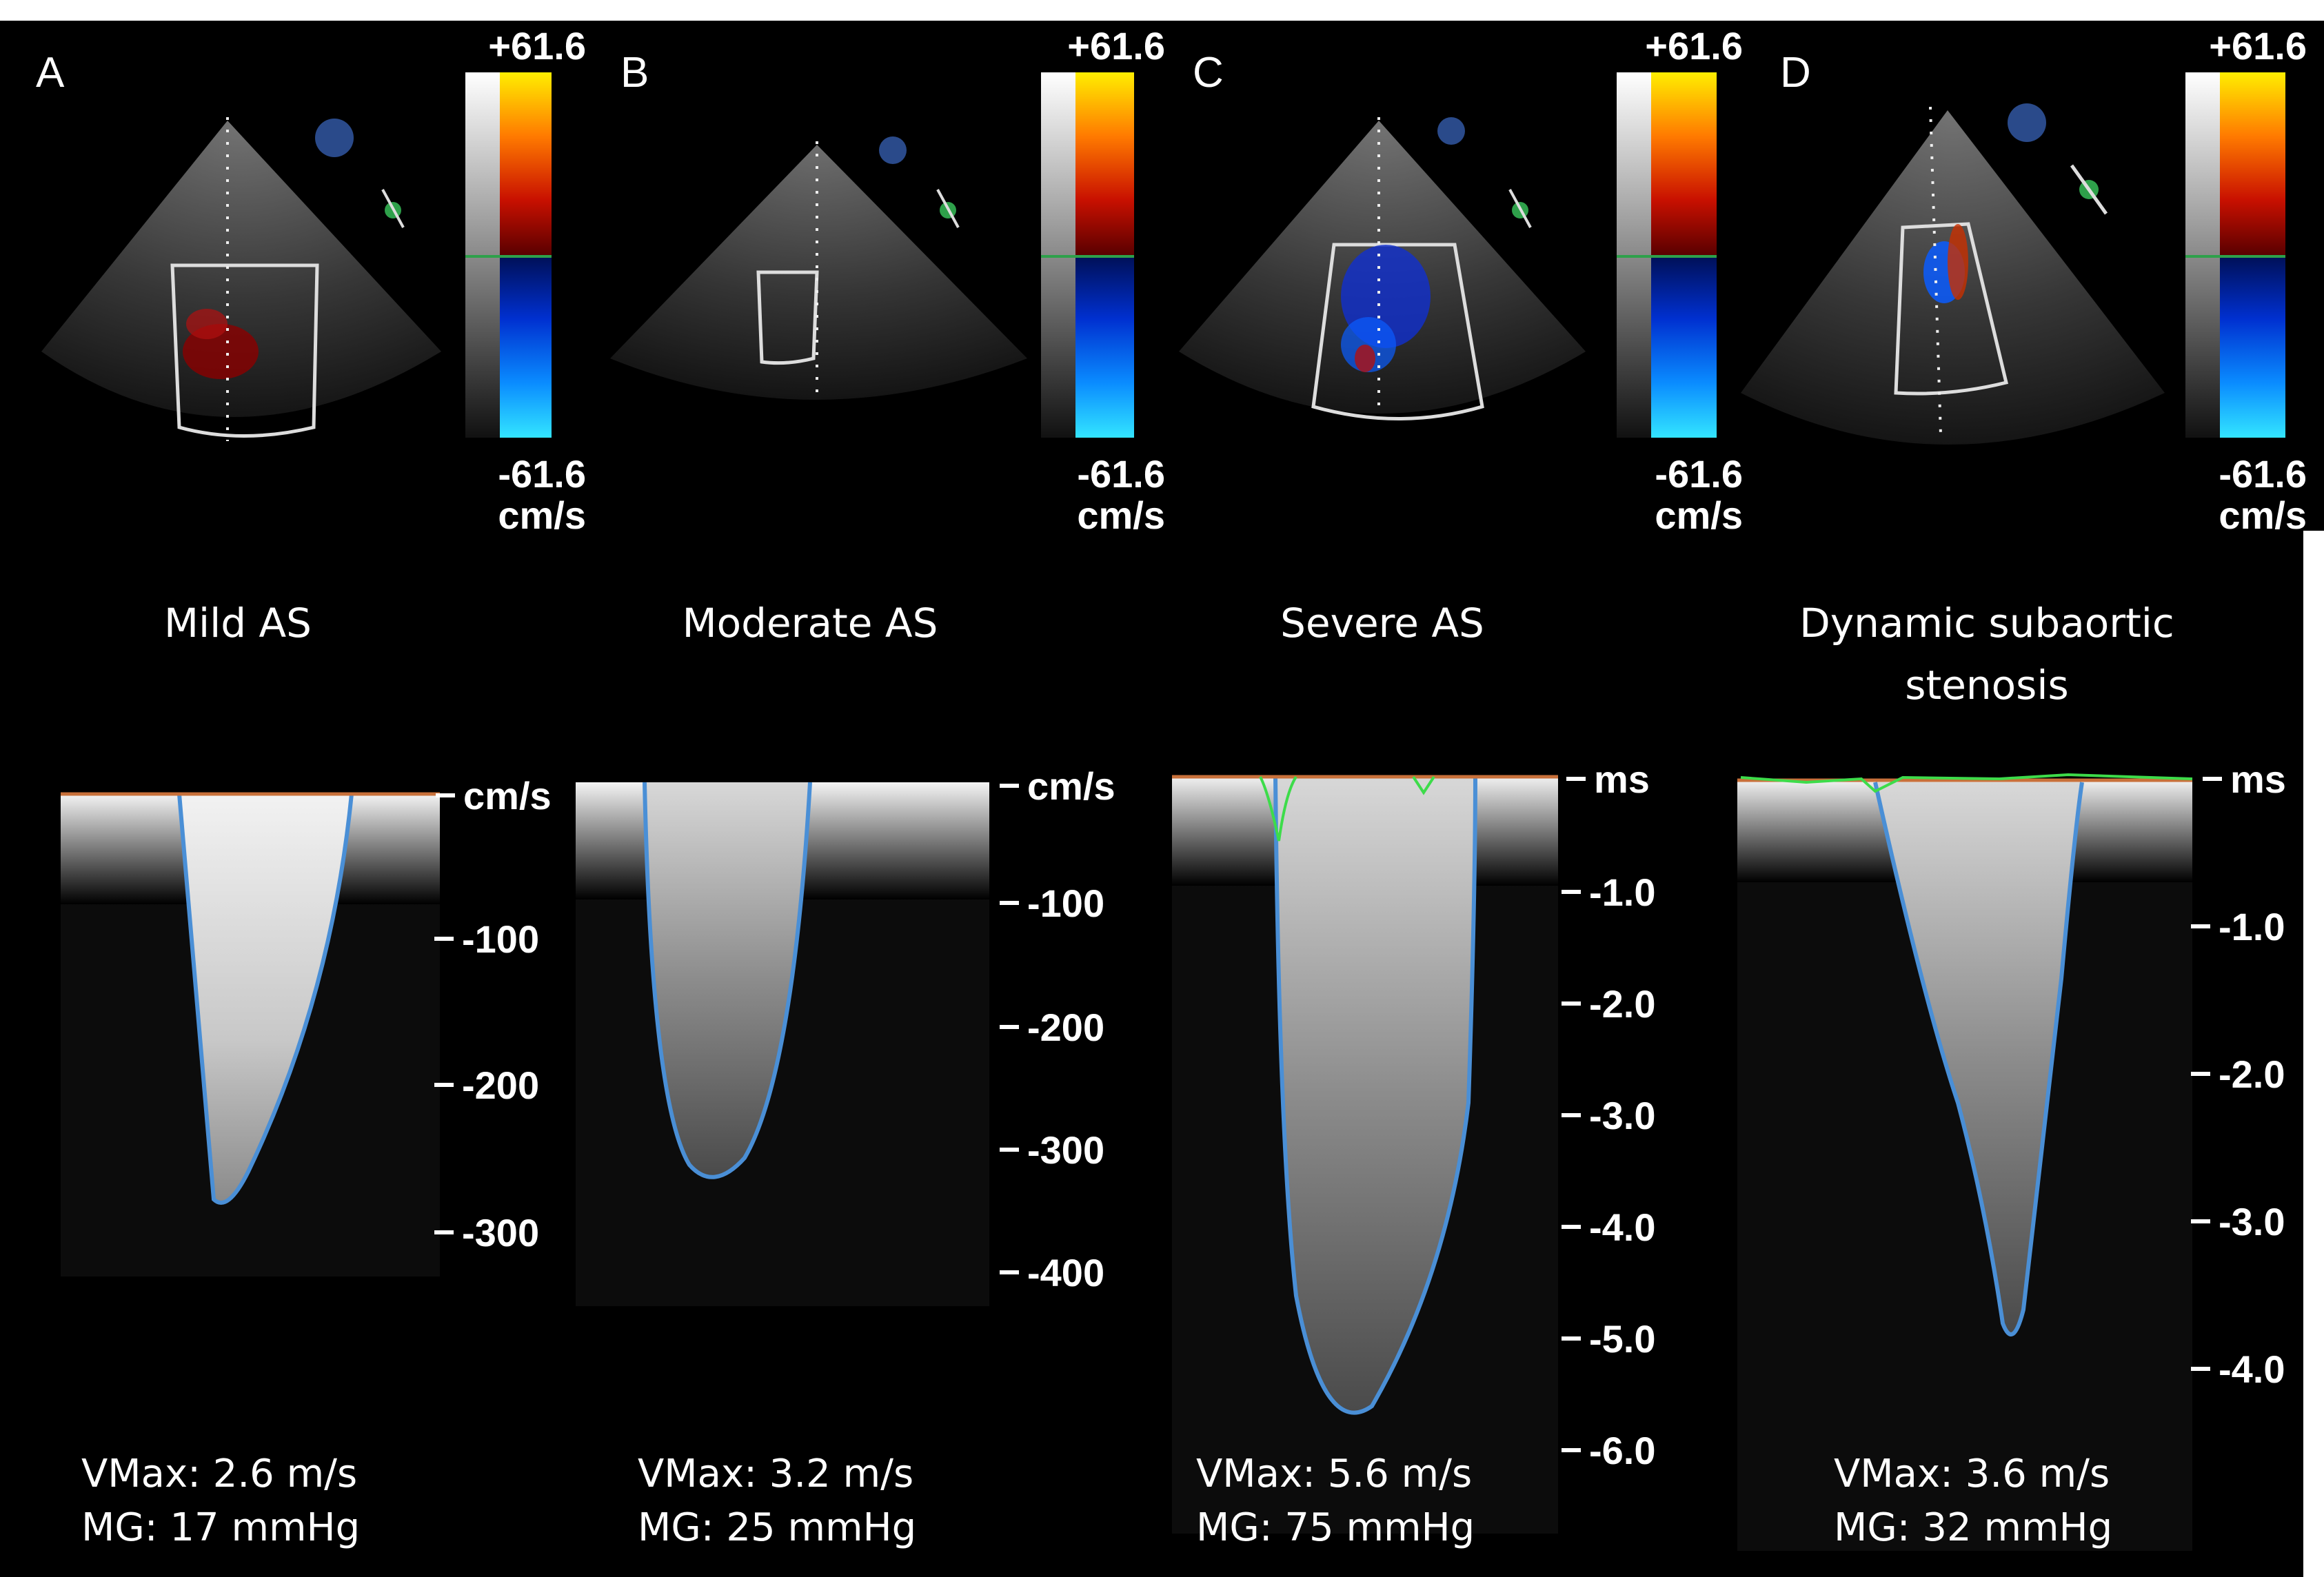  Describe the element at coordinates (1795, 72) in the screenshot. I see `panel-letter-d: D` at that location.